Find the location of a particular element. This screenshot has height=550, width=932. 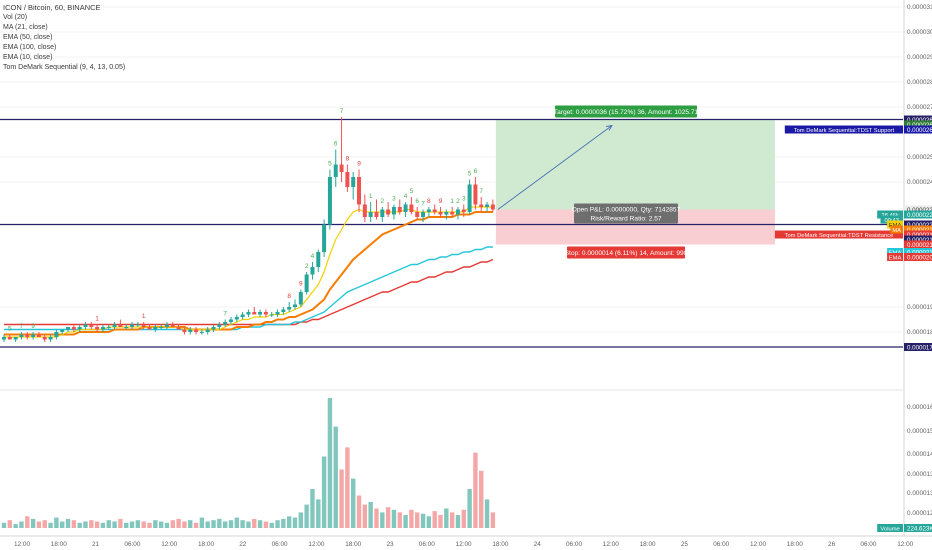

td-label: 1 is located at coordinates (144, 316).